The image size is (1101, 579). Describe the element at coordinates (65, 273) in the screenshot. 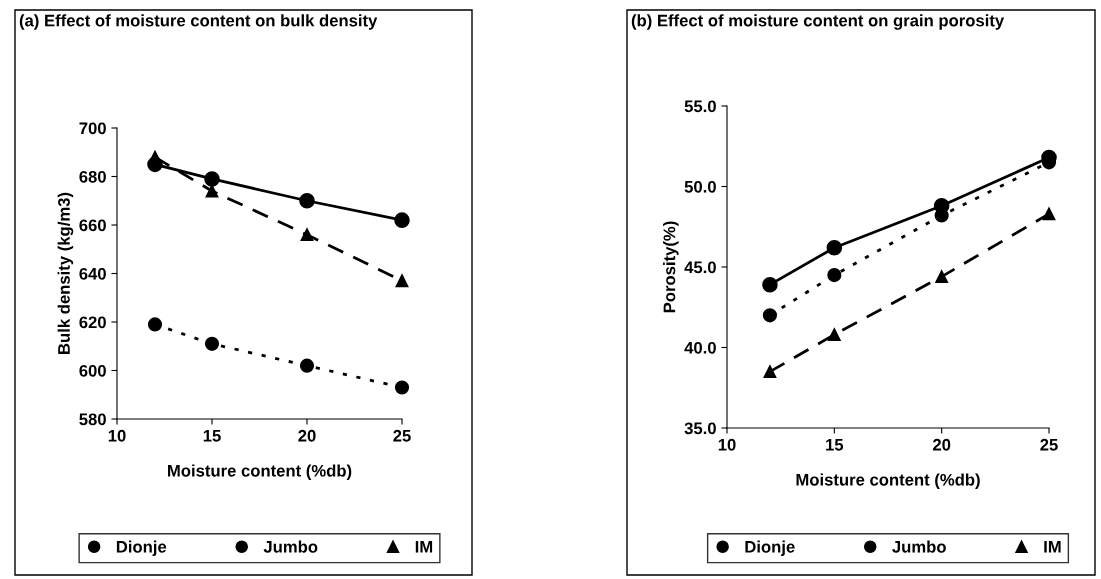

I see `y-axis-title: Bulk density (kg/m3)` at that location.